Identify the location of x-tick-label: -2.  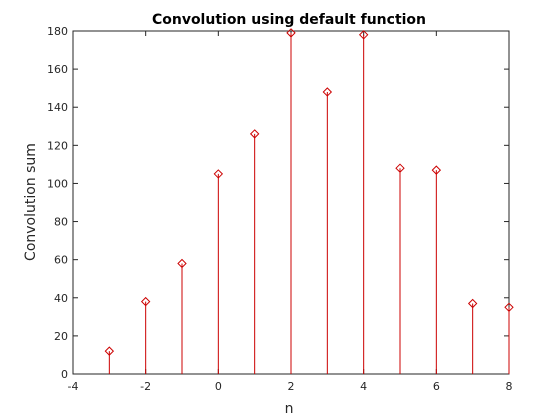
(145, 386).